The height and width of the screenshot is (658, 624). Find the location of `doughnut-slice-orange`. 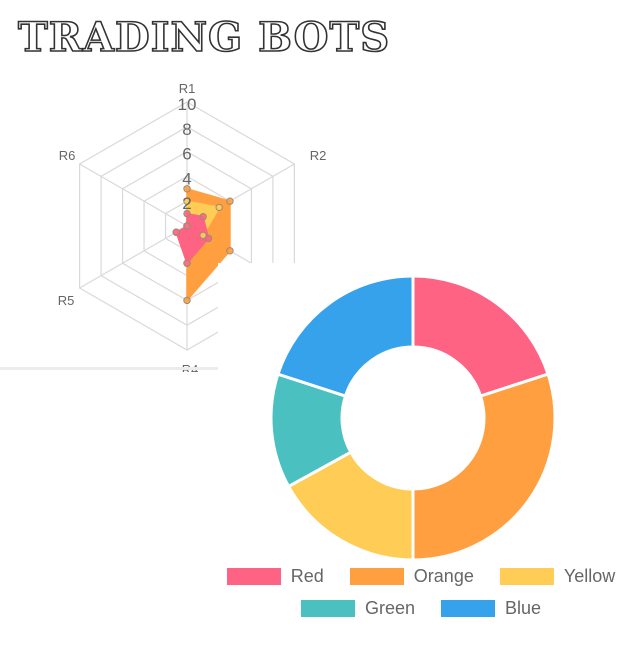

doughnut-slice-orange is located at coordinates (484, 467).